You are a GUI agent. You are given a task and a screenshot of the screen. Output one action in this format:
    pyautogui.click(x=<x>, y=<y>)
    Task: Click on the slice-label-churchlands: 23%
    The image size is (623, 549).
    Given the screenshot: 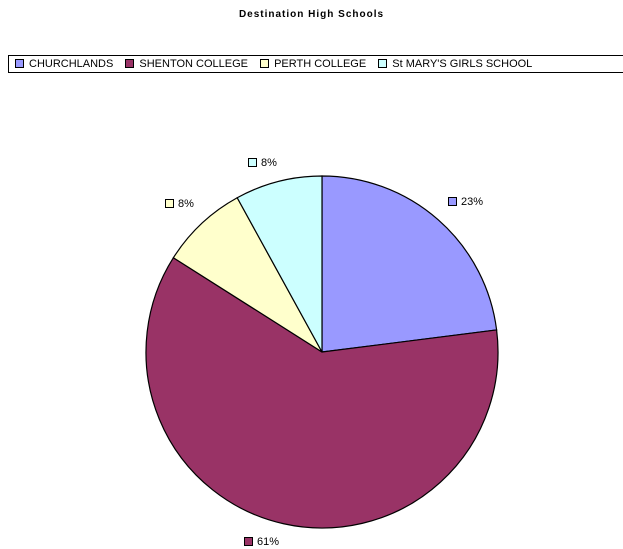 What is the action you would take?
    pyautogui.click(x=465, y=202)
    